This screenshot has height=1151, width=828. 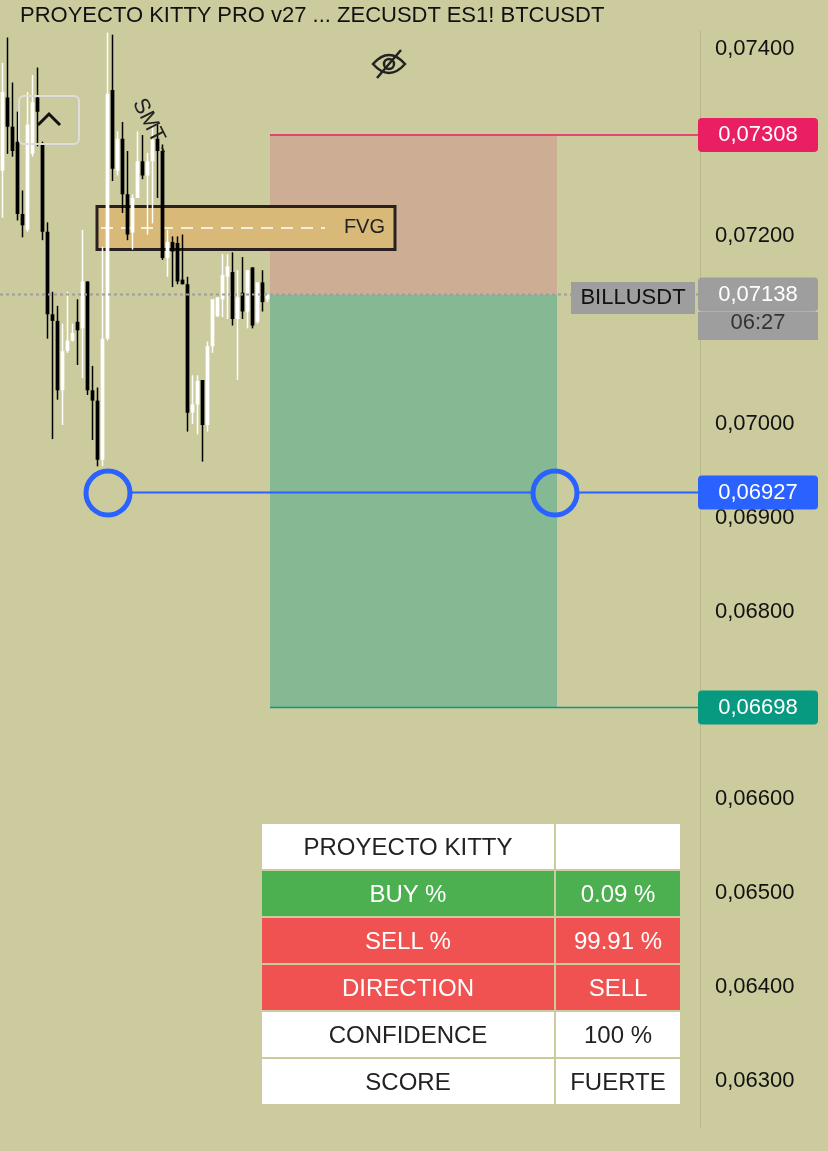 I want to click on annotation: SMT -, so click(x=153, y=125).